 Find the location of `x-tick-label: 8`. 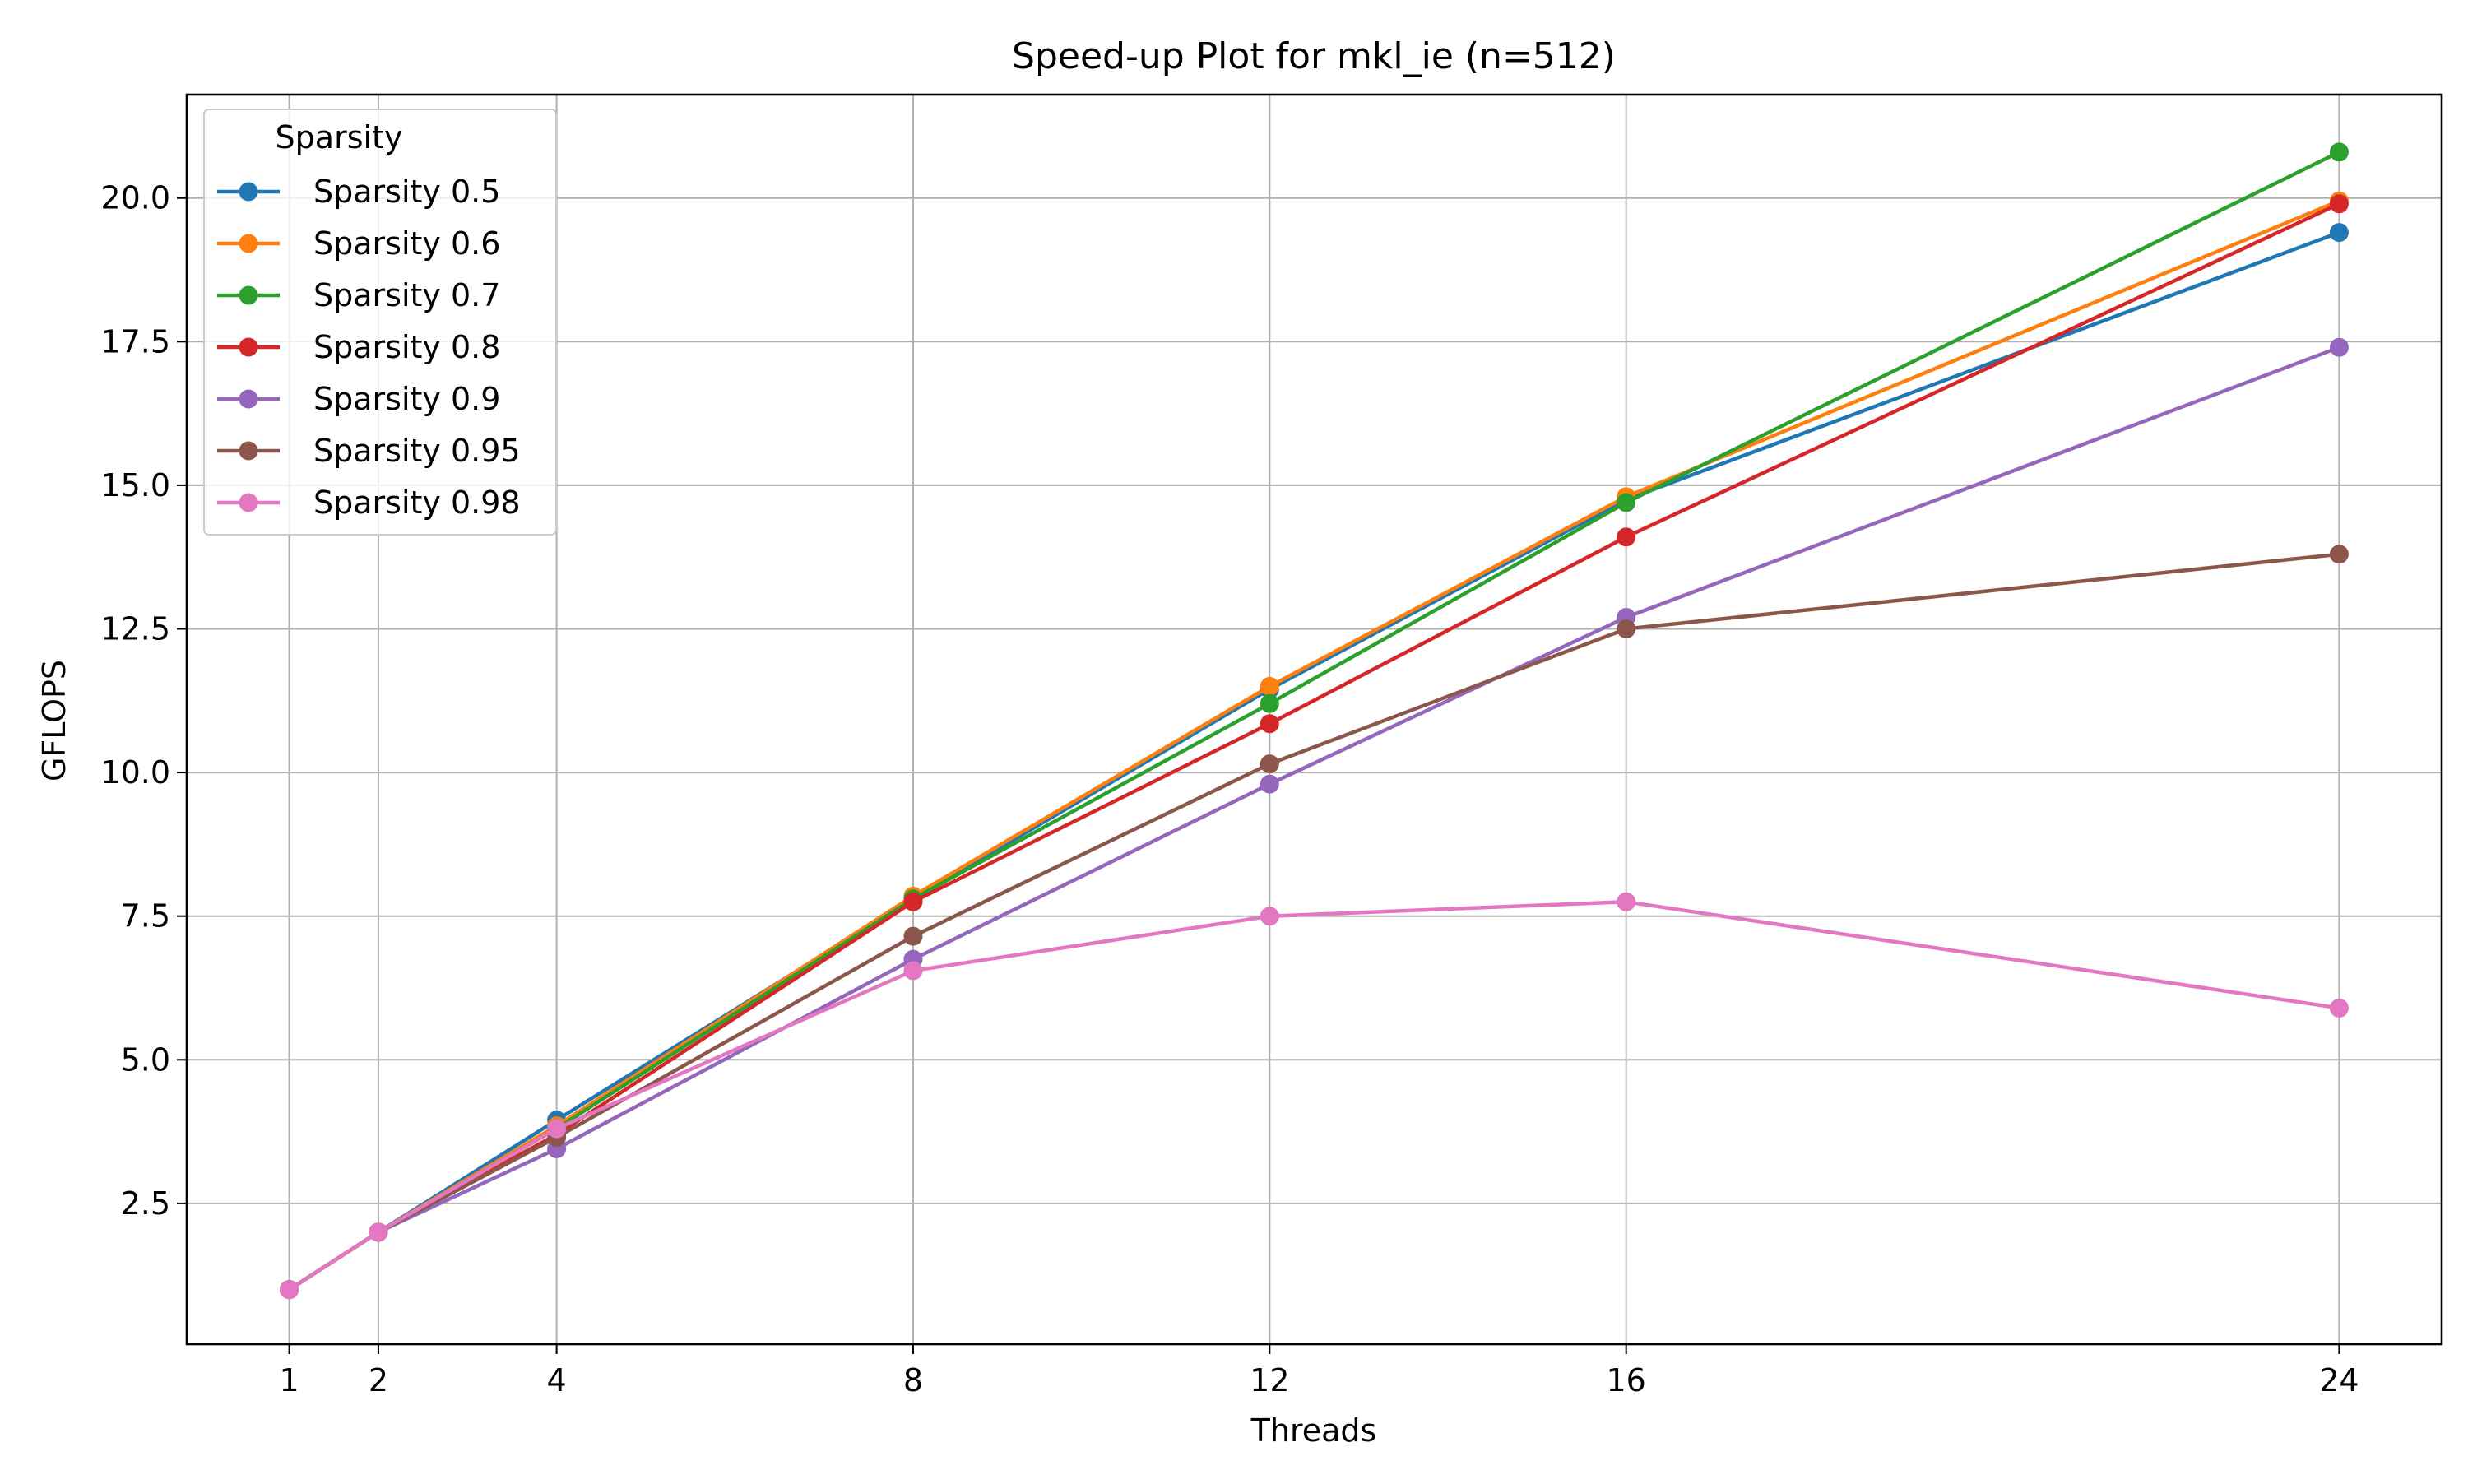

x-tick-label: 8 is located at coordinates (913, 1380).